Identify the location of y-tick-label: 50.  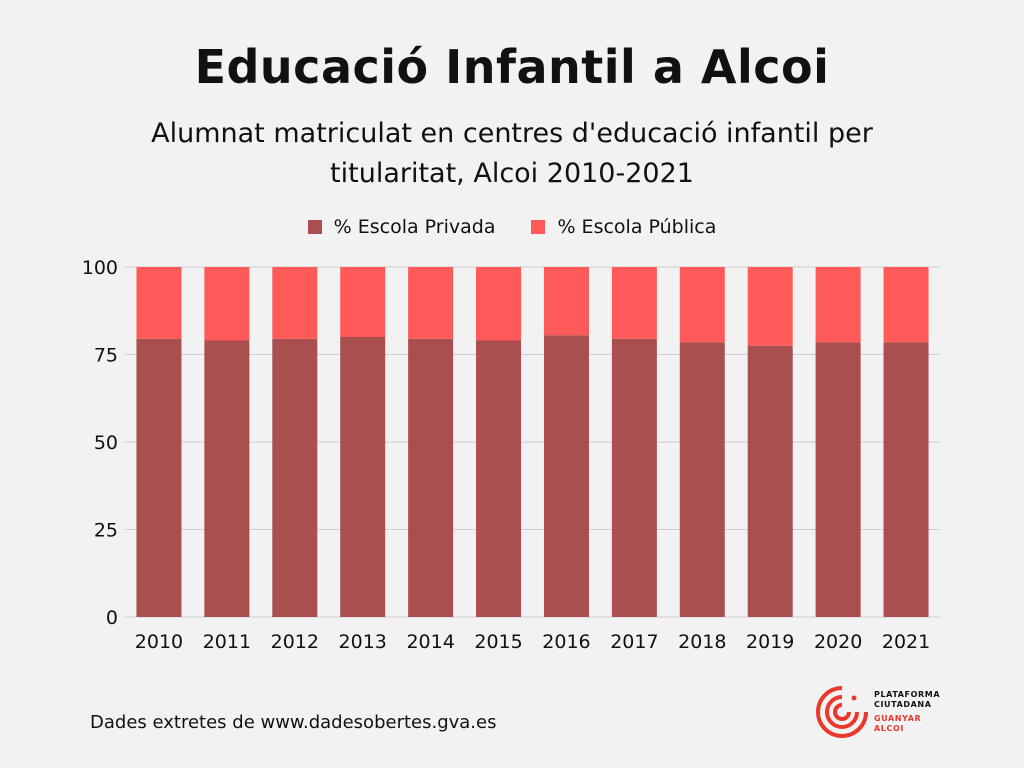
(106, 443).